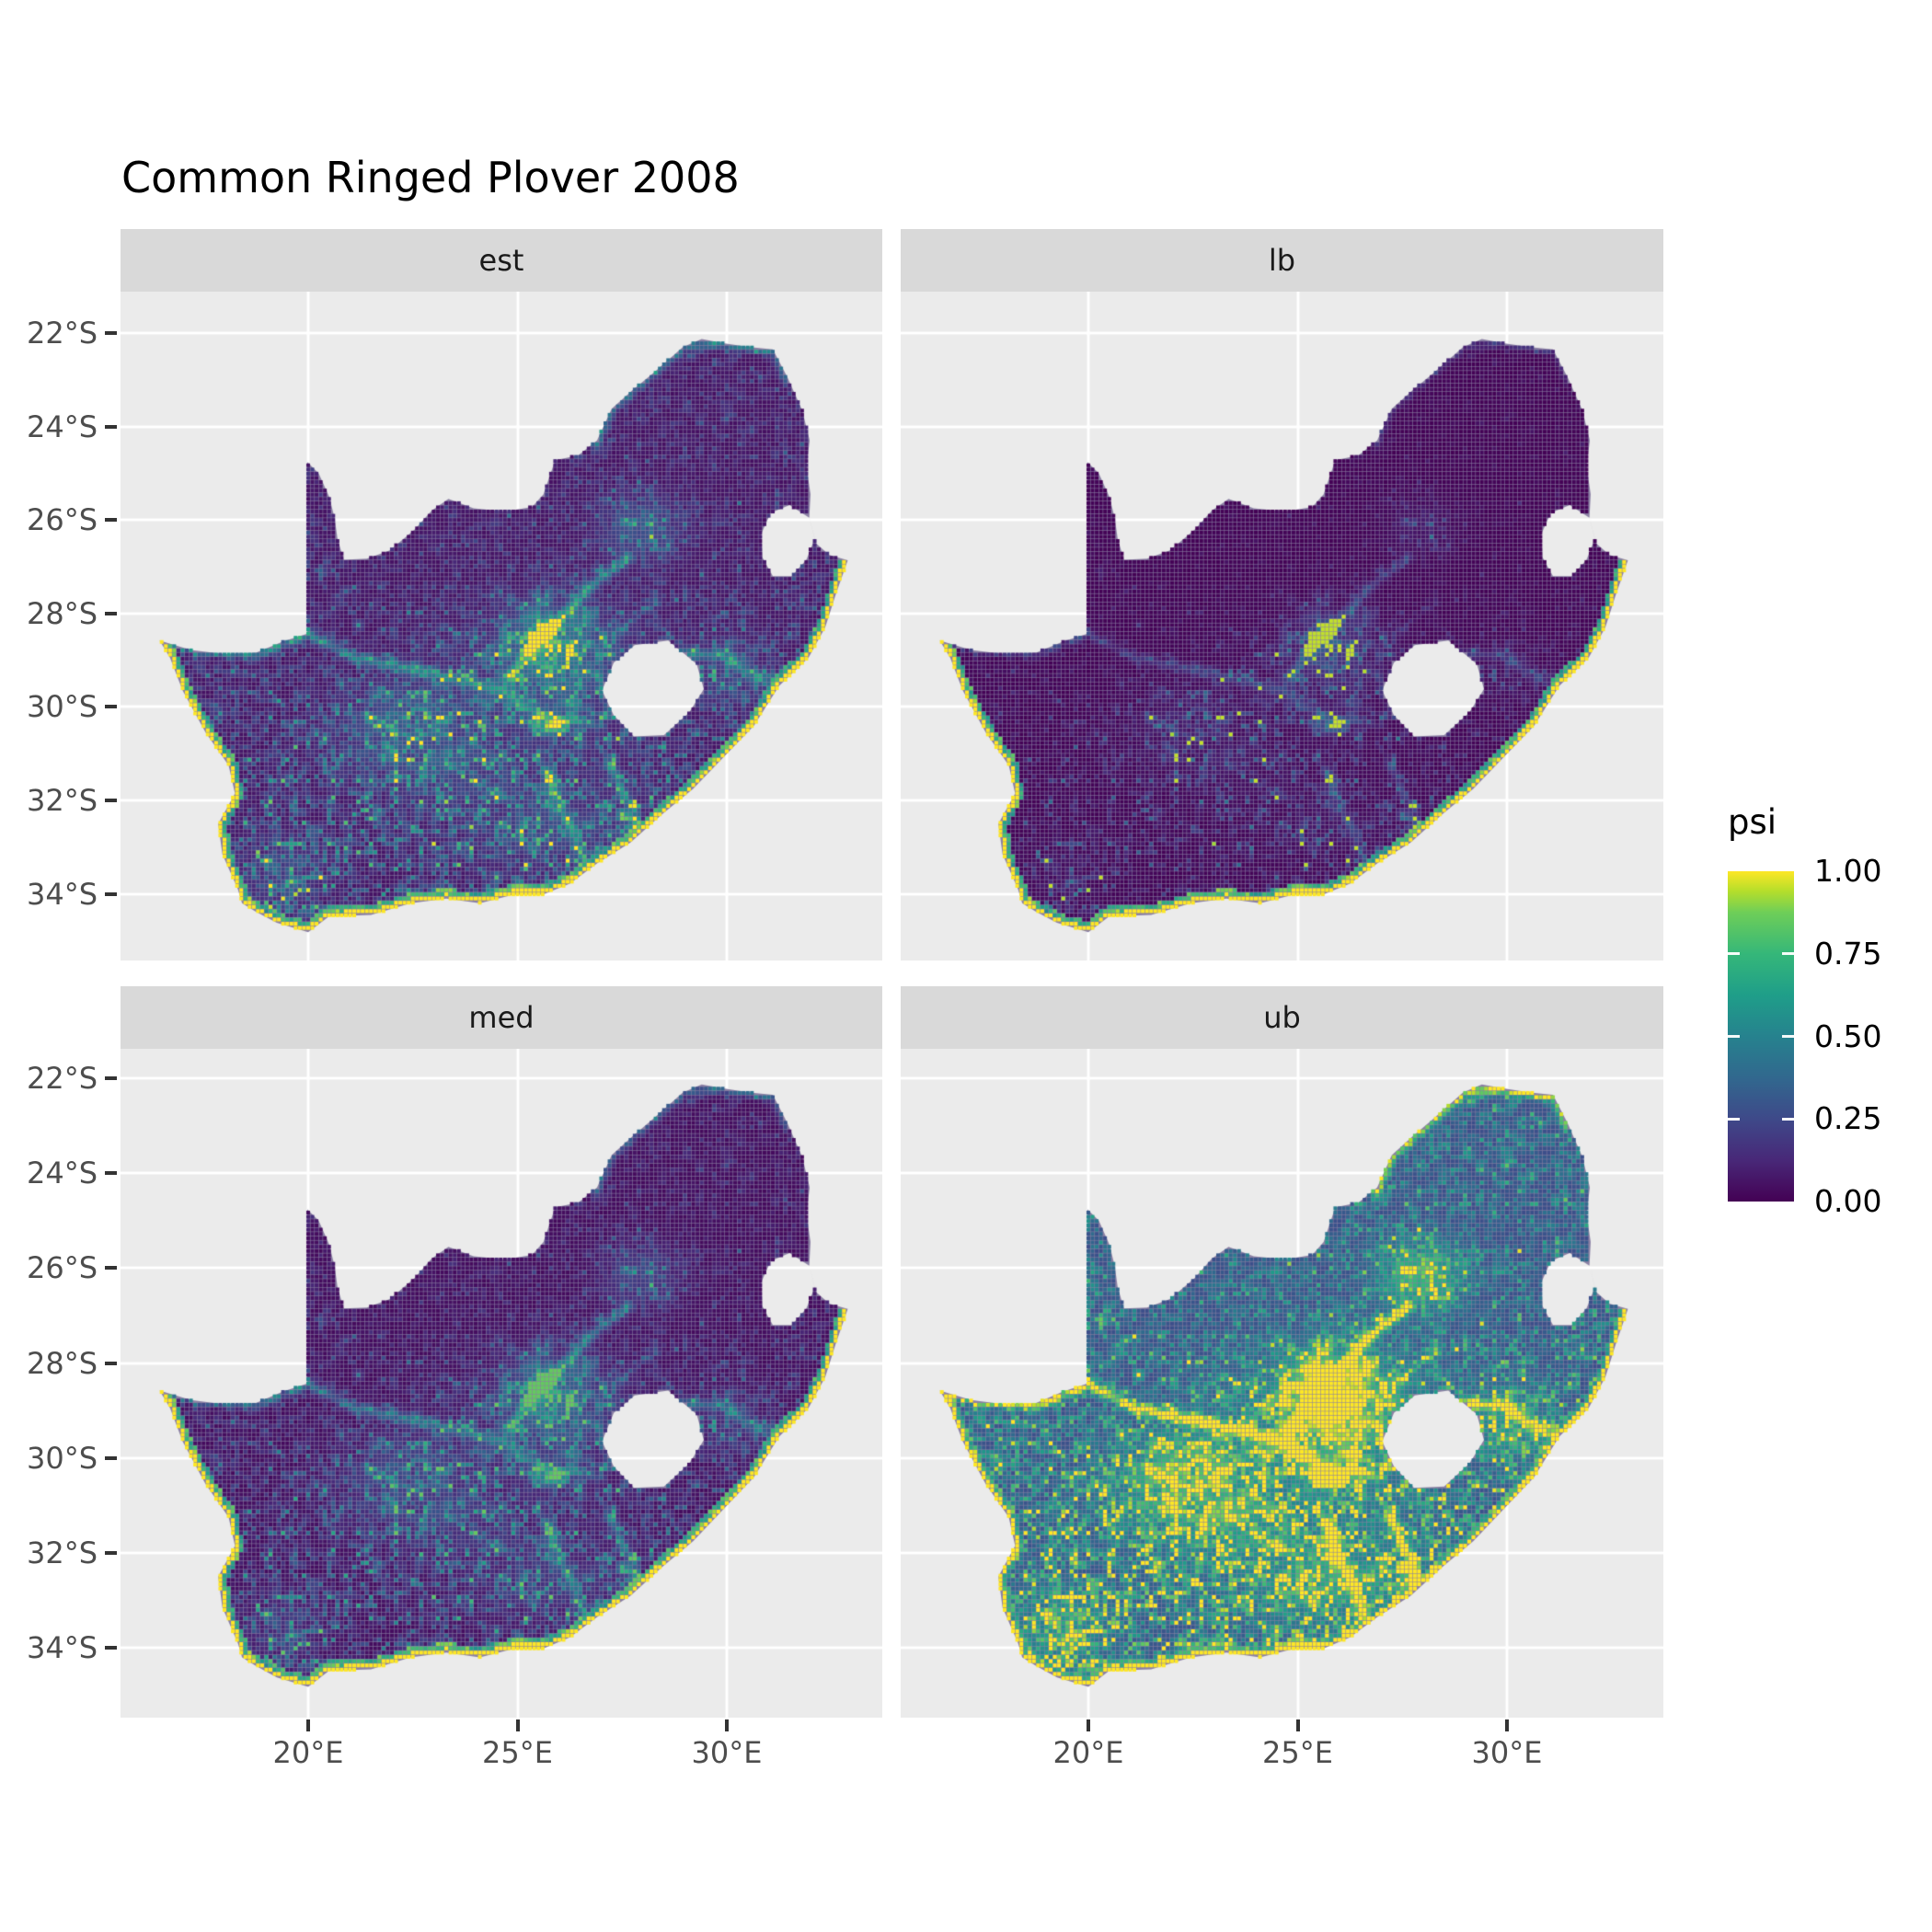  I want to click on legend-tick-label: 0.75, so click(1848, 953).